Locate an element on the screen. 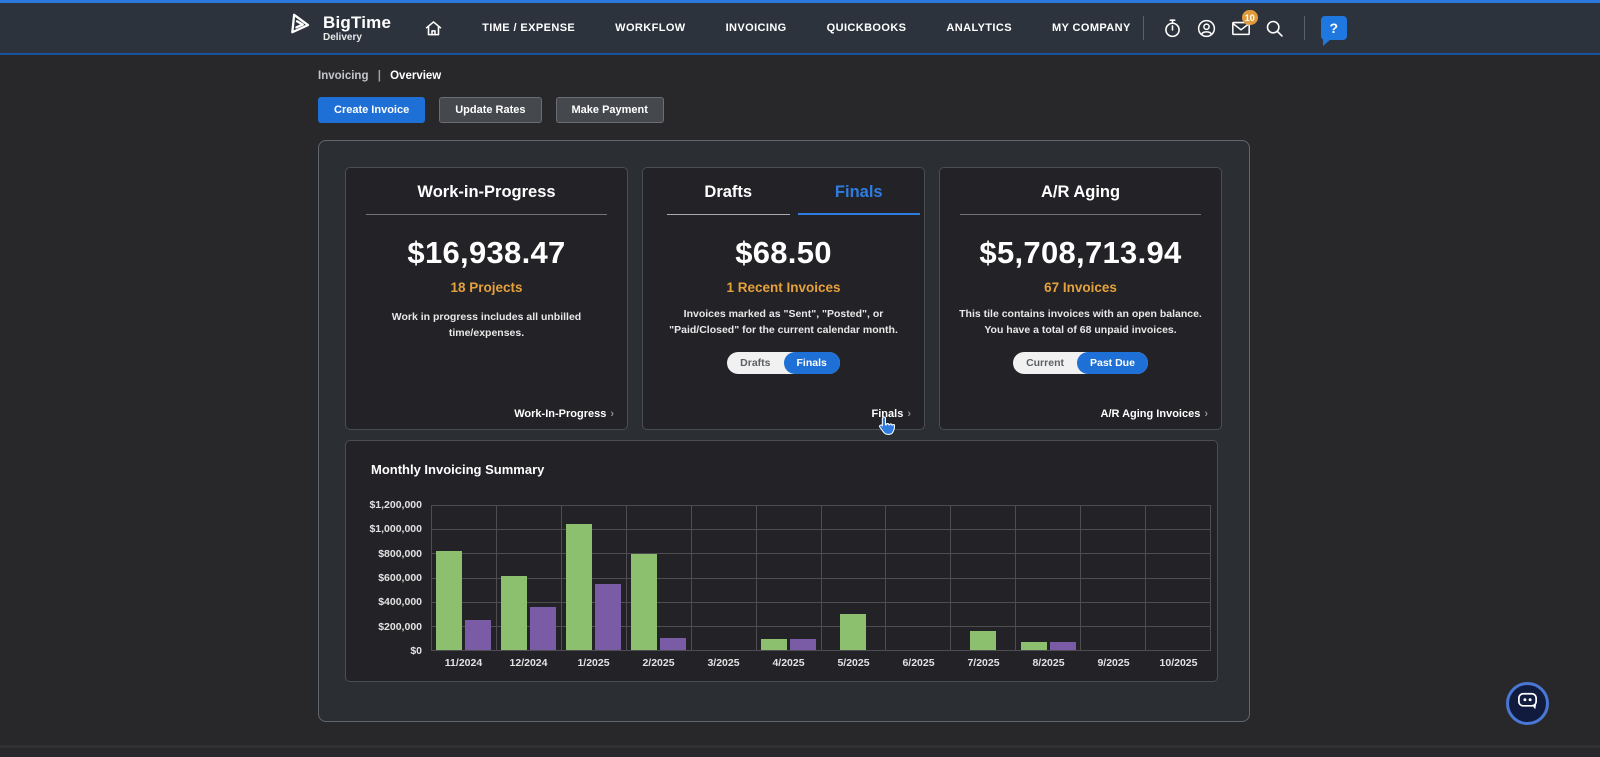 This screenshot has height=757, width=1600. breadcrumb-section: Invoicing is located at coordinates (343, 76).